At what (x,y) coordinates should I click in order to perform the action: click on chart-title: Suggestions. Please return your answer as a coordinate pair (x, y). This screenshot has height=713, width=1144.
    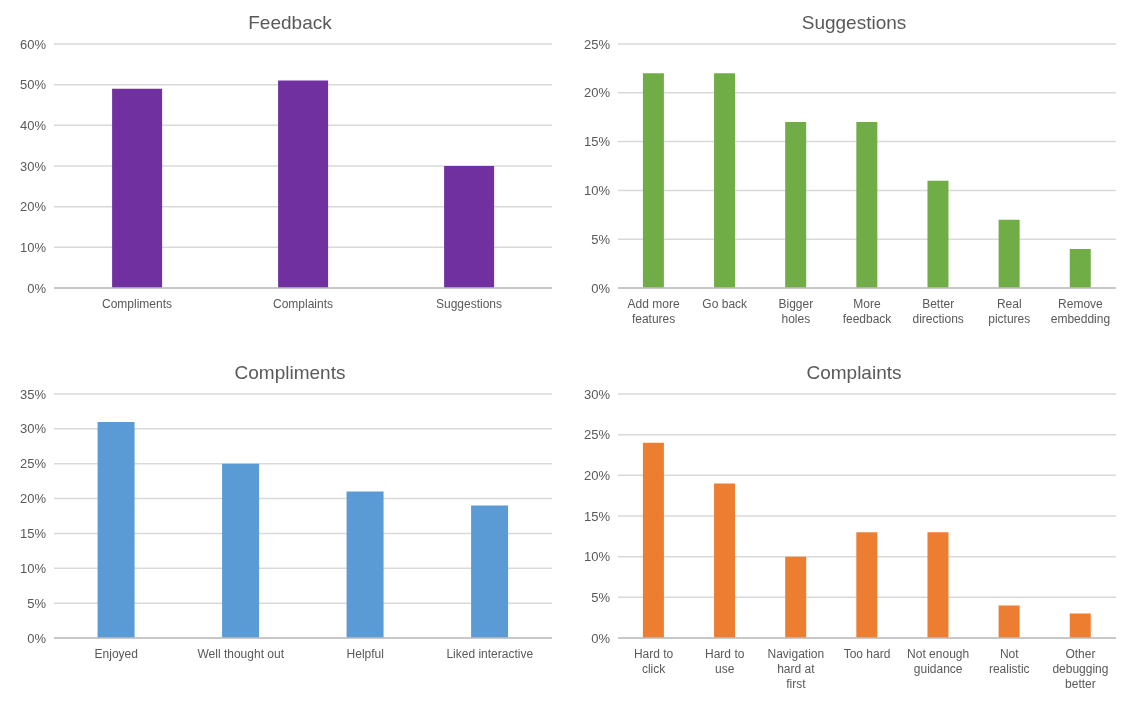
    Looking at the image, I should click on (854, 23).